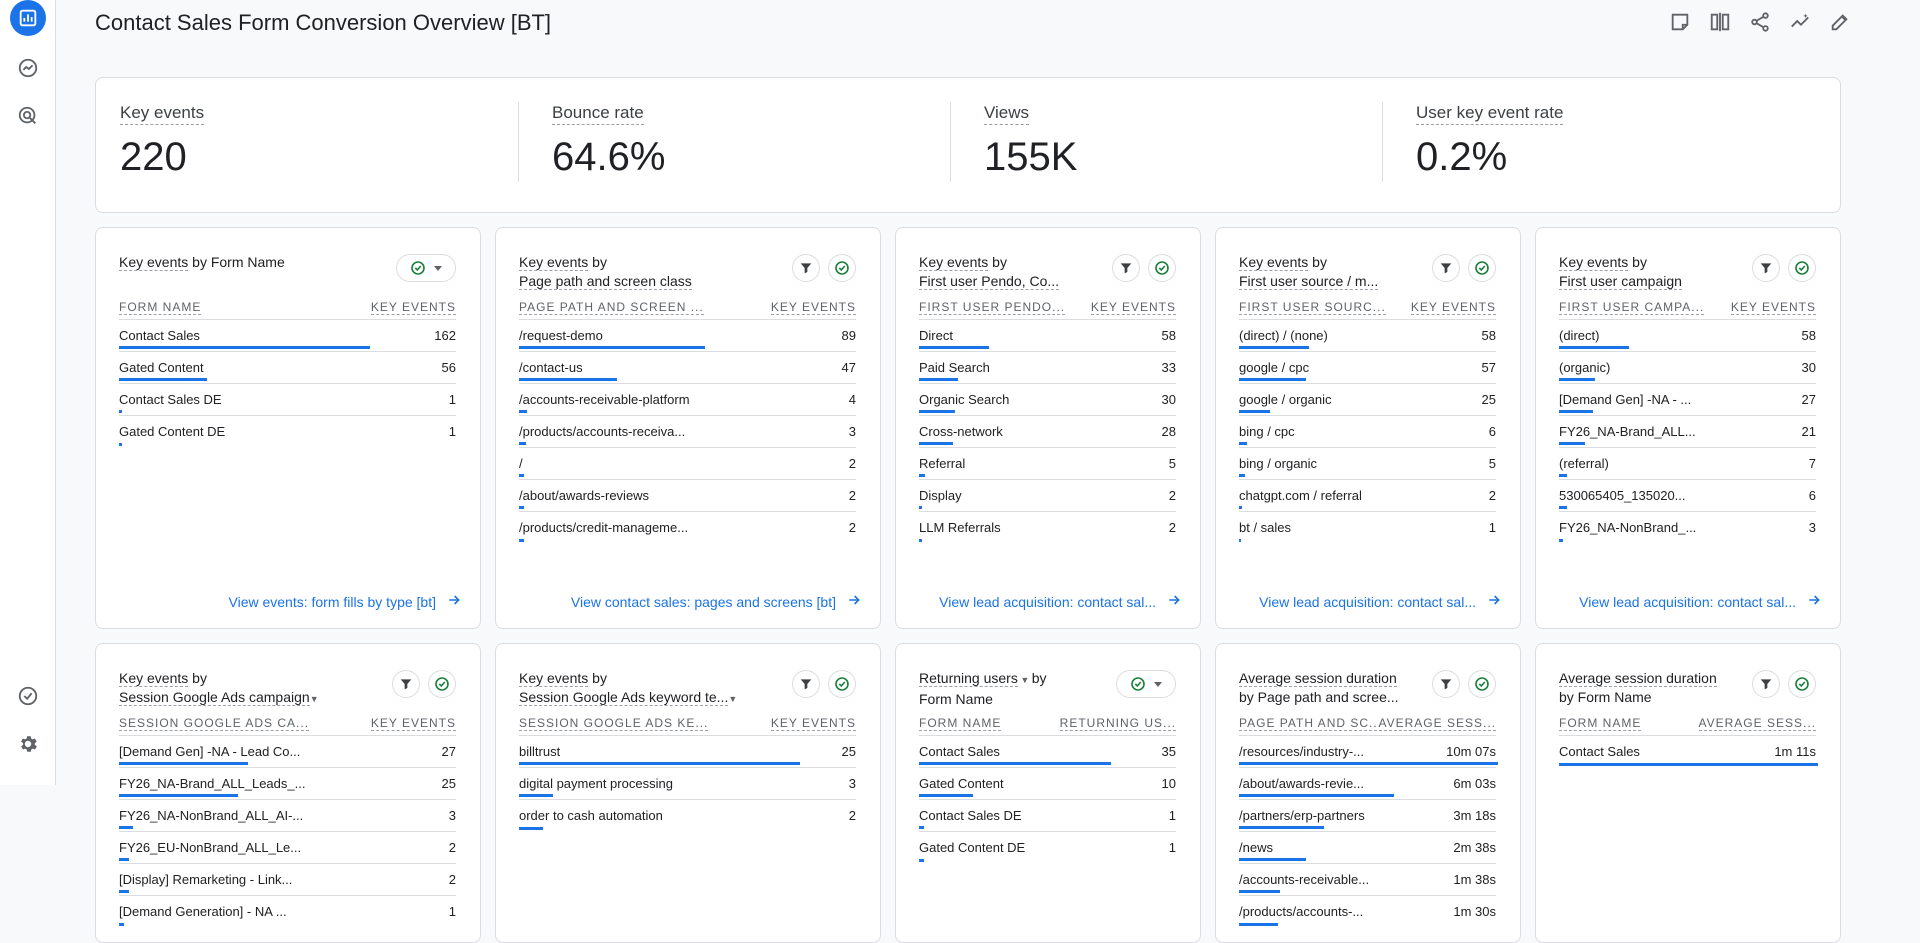 The width and height of the screenshot is (1920, 943). What do you see at coordinates (1367, 496) in the screenshot?
I see `table-row: chatgpt.com / referral 2` at bounding box center [1367, 496].